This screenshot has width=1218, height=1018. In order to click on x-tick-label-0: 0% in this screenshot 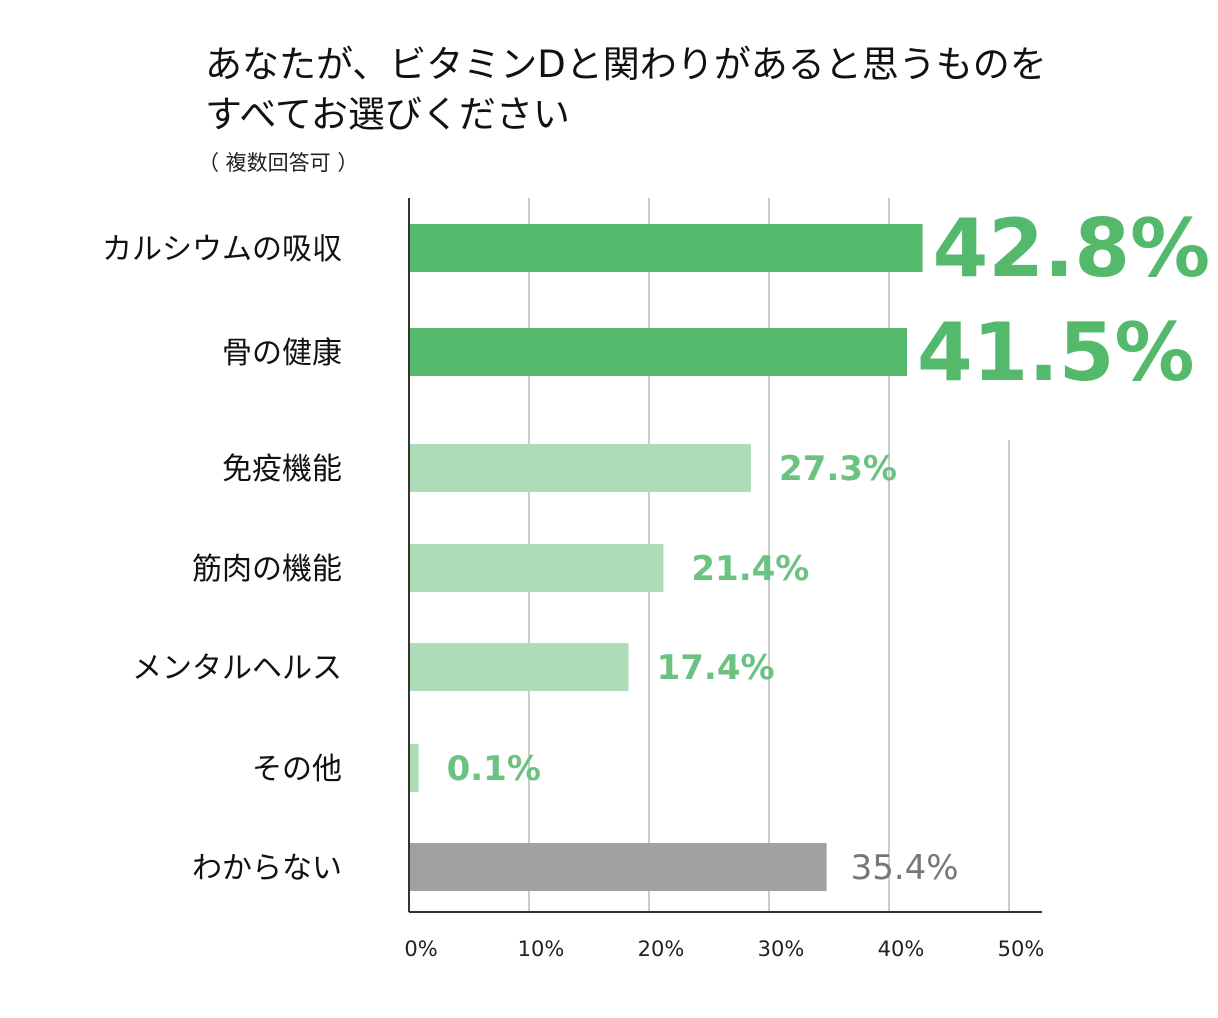, I will do `click(420, 949)`.